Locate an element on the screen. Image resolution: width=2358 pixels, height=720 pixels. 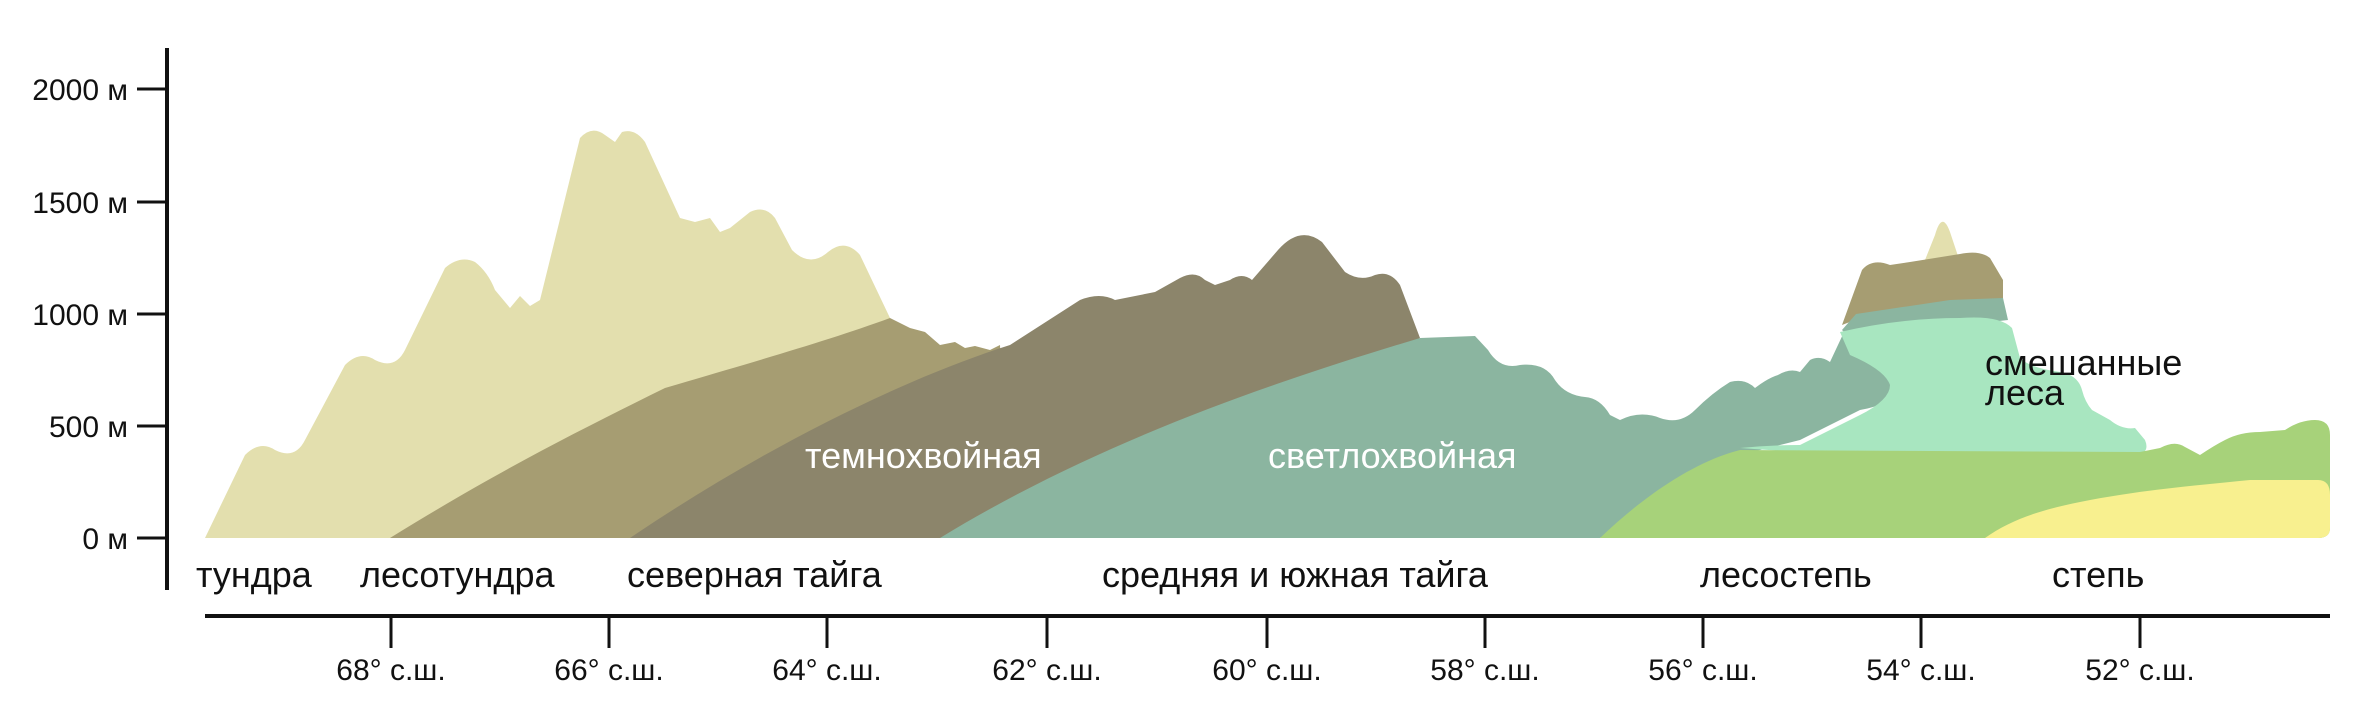
zone-label-middle-southern-taiga: средняя и южная тайга is located at coordinates (1295, 574).